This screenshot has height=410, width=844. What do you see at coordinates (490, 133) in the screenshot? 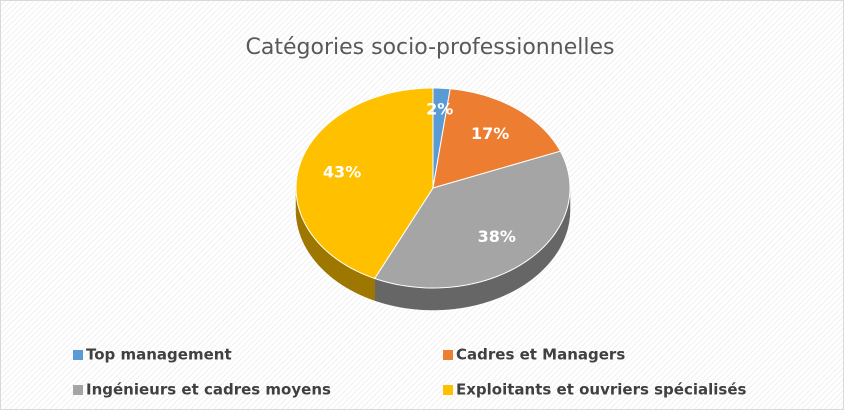
I see `data-label: 17%` at bounding box center [490, 133].